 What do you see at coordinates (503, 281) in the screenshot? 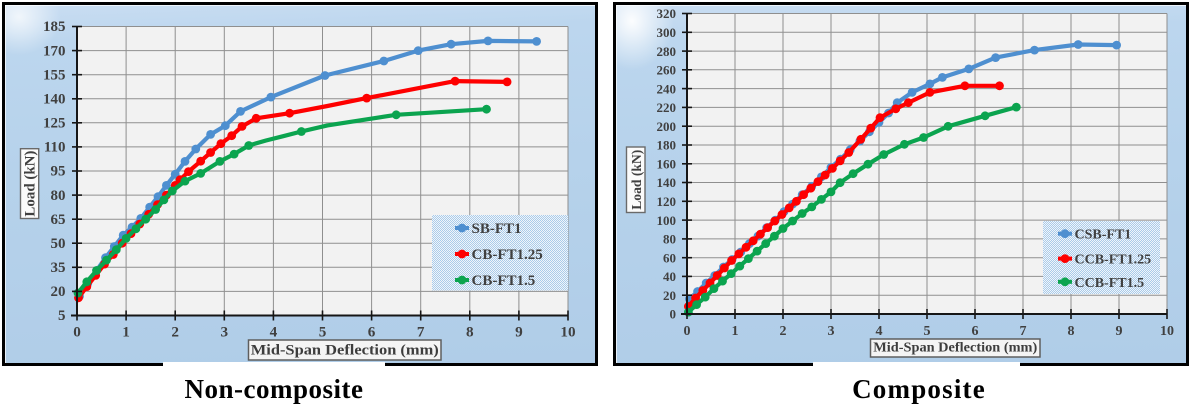
I see `svg-text: CB-FT1.5` at bounding box center [503, 281].